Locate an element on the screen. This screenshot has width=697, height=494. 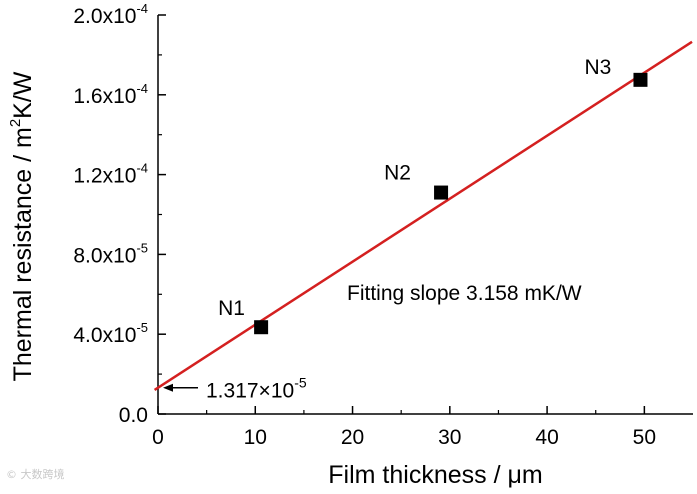
y-axis-title: Thermal resistance / m2K/W is located at coordinates (22, 226).